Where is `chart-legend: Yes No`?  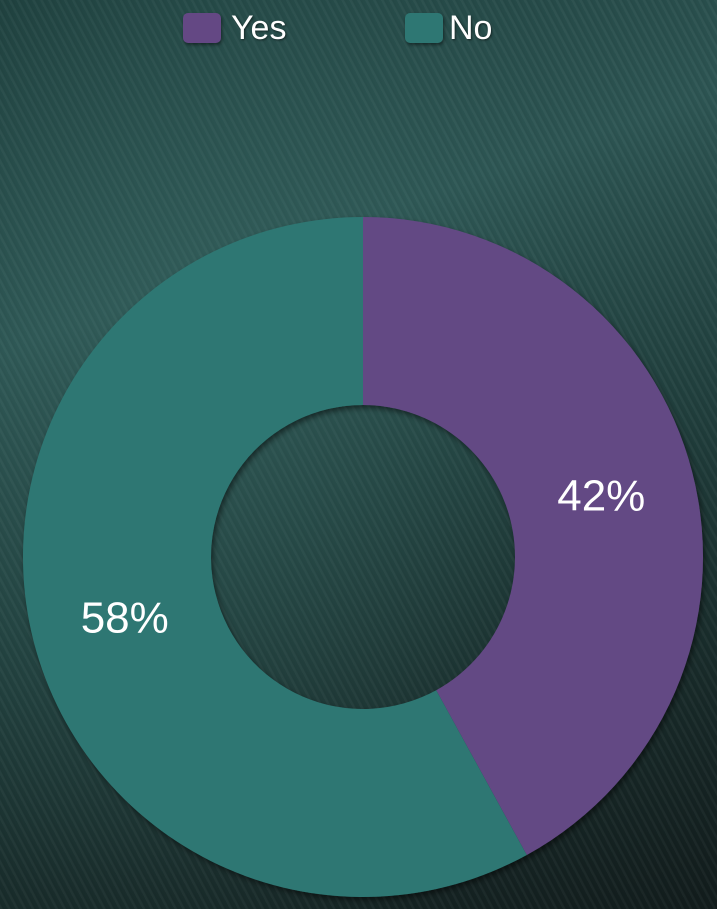
chart-legend: Yes No is located at coordinates (358, 28).